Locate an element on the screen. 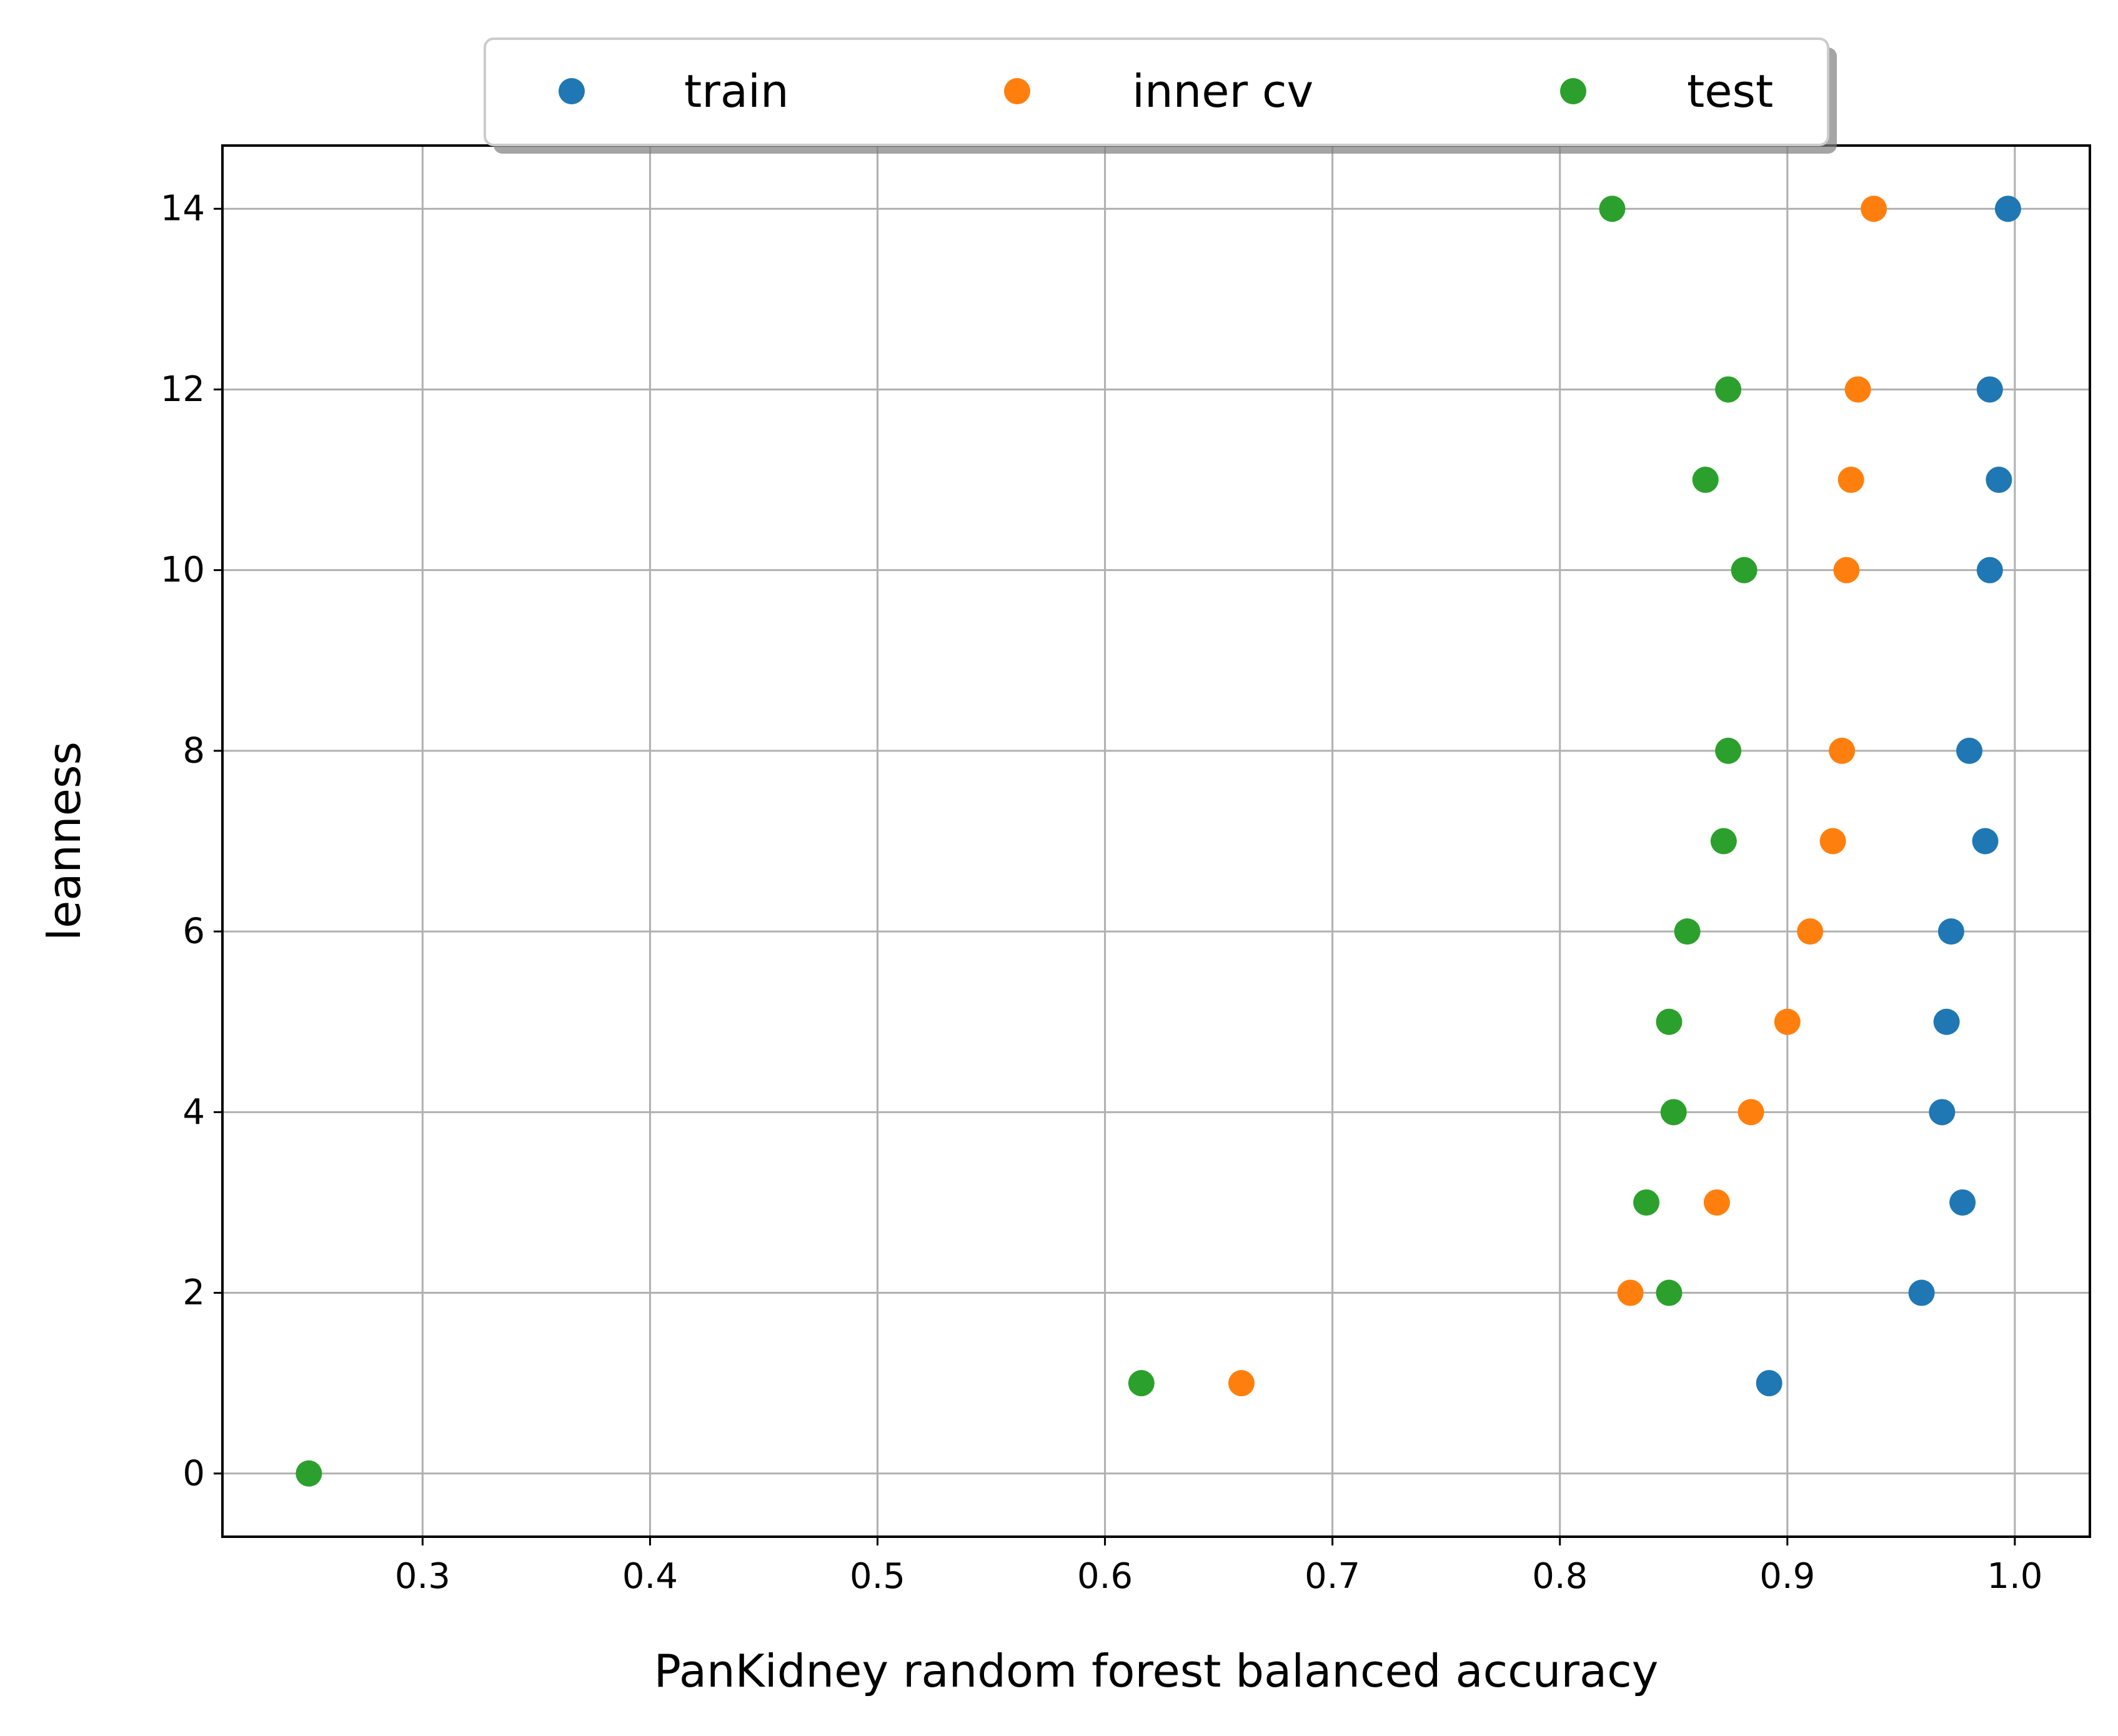 The height and width of the screenshot is (1736, 2118). legend-marker-train is located at coordinates (572, 91).